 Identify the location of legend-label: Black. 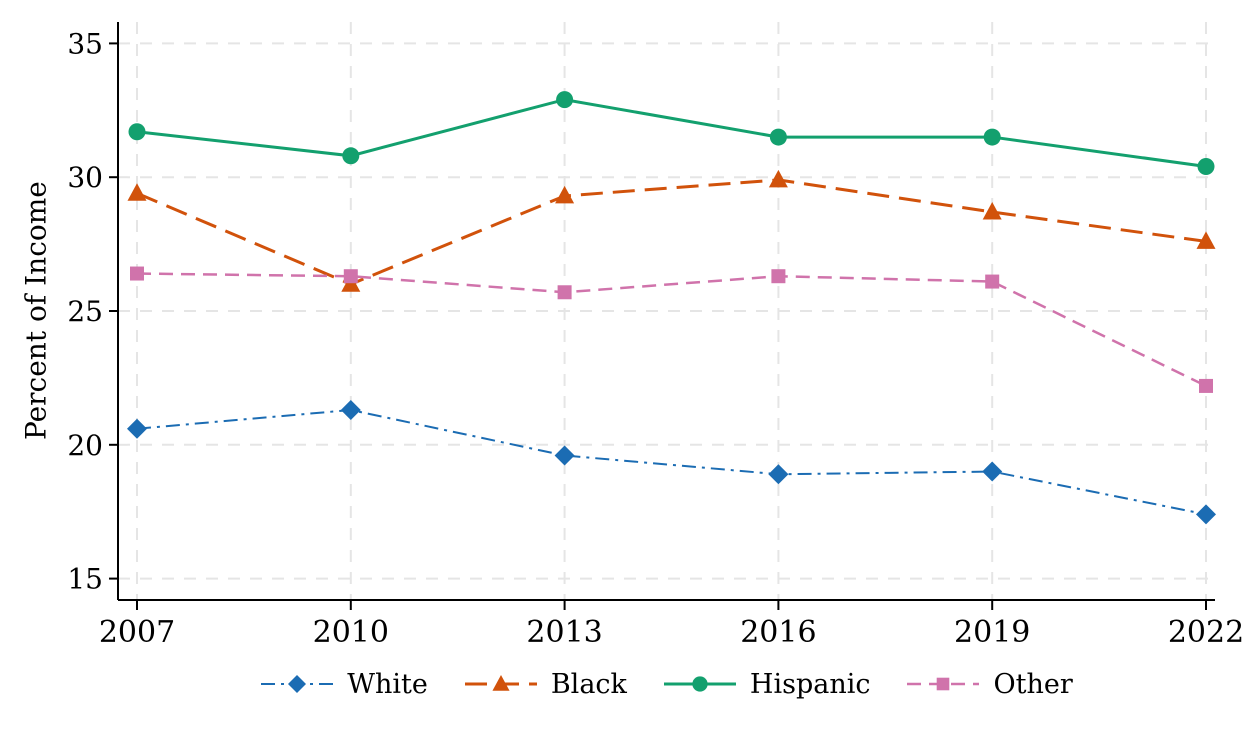
(588, 684).